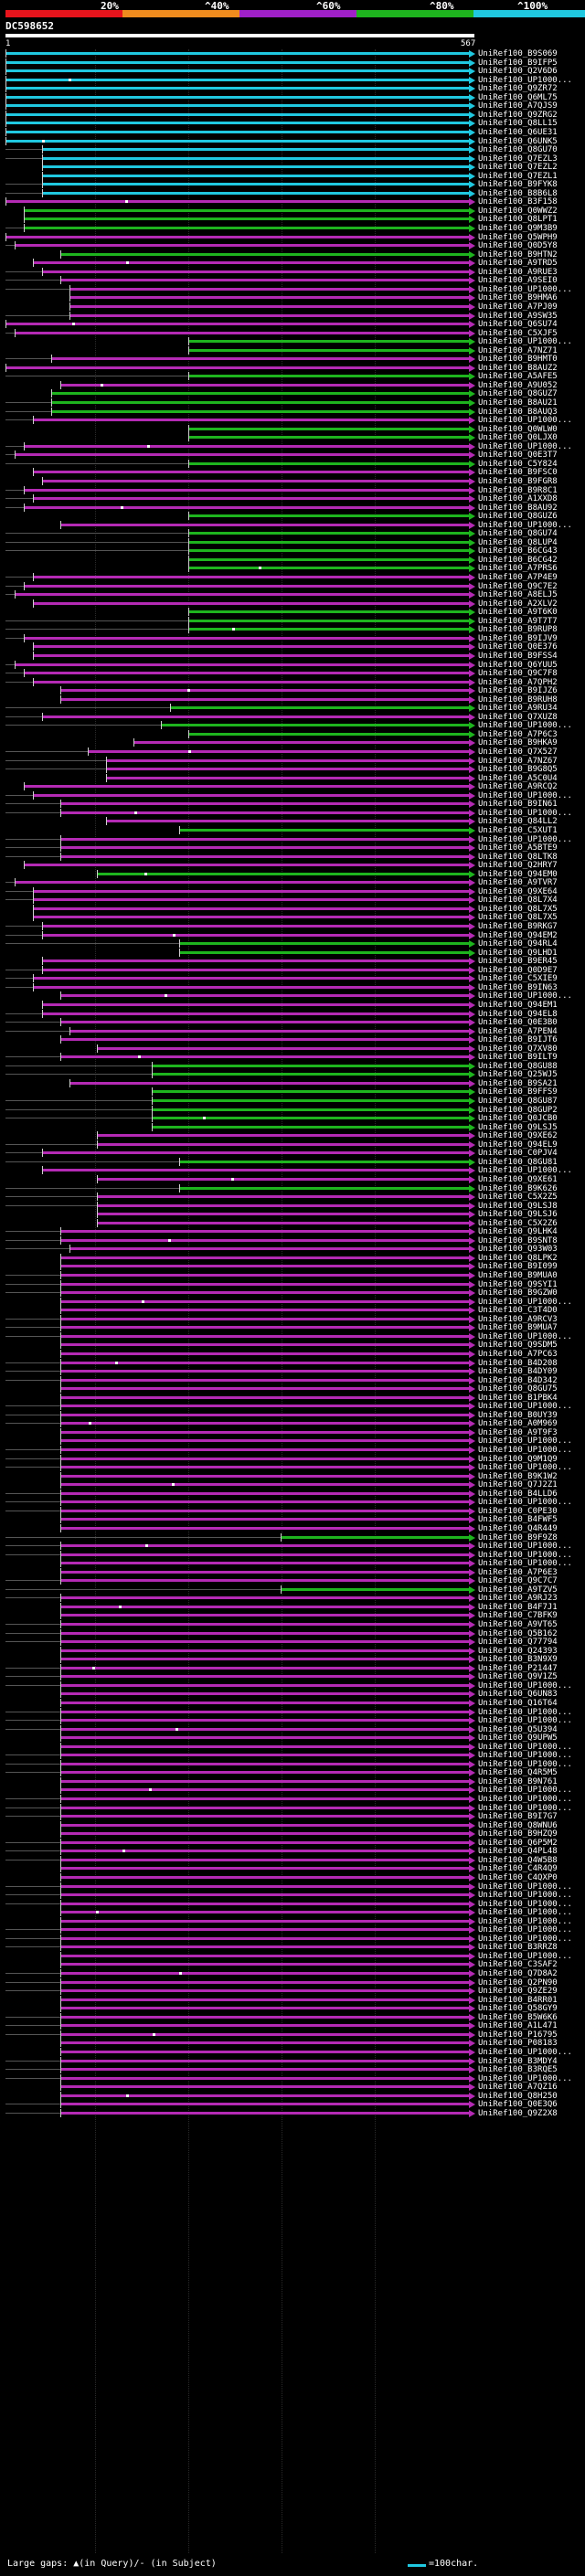 The height and width of the screenshot is (2576, 585). I want to click on hit-row: UniRef100_A5BTE9, so click(293, 848).